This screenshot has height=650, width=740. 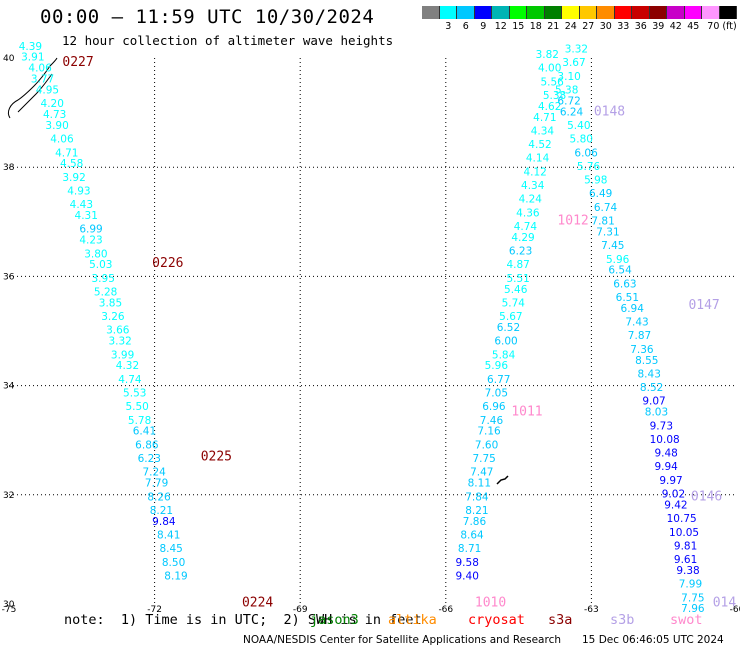 What do you see at coordinates (496, 394) in the screenshot?
I see `wave-height-label: 7.05` at bounding box center [496, 394].